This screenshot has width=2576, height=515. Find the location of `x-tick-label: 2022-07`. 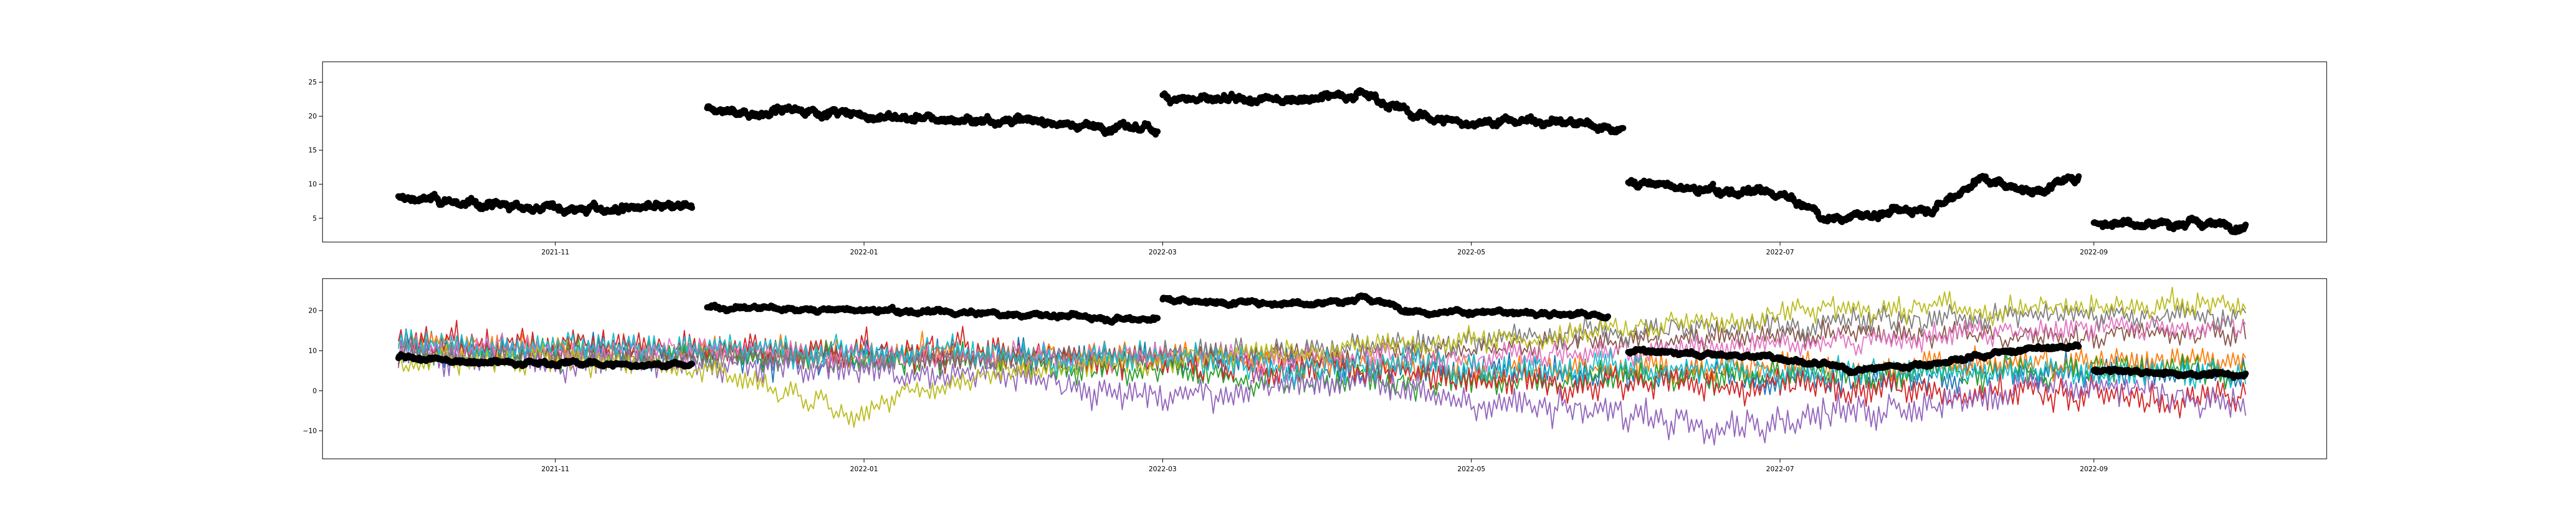

x-tick-label: 2022-07 is located at coordinates (1780, 253).